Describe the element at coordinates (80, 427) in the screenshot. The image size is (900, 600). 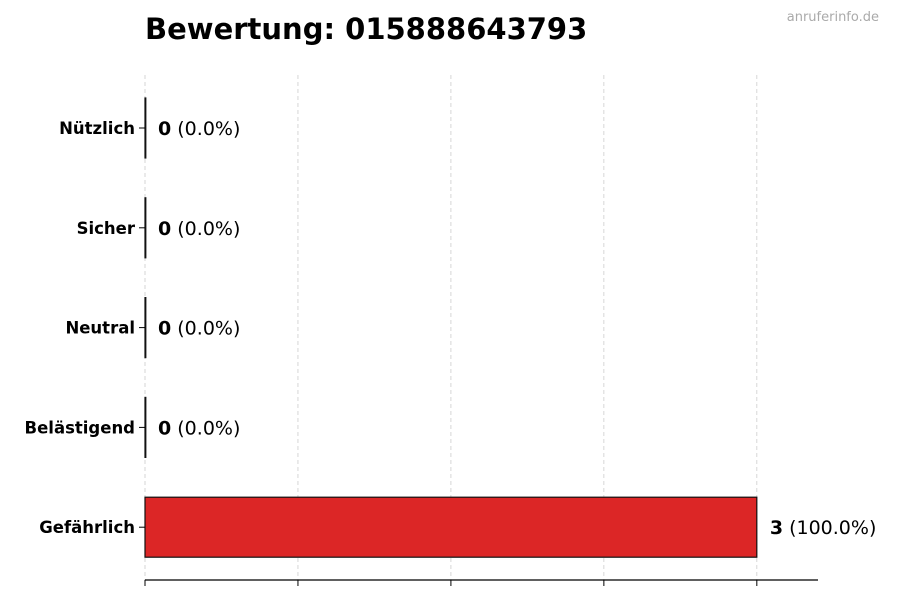
I see `category-label: Belästigend` at that location.